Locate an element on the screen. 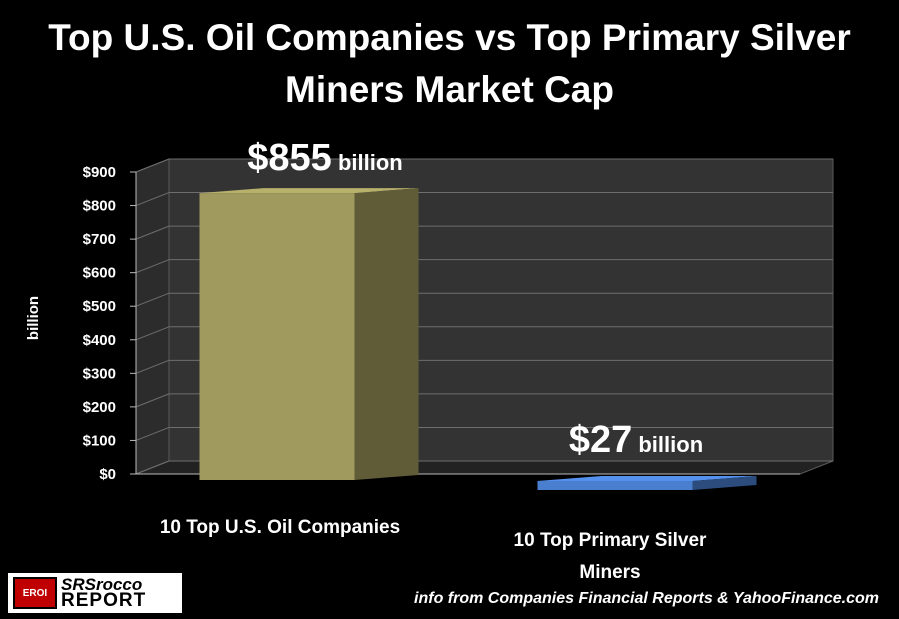 The image size is (899, 619). side-wall is located at coordinates (152, 316).